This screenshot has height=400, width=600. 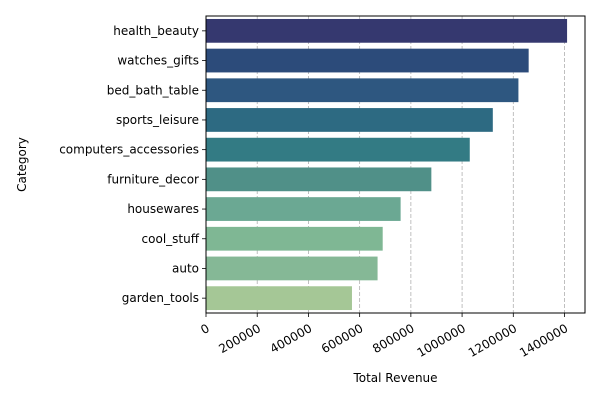 I want to click on x-tick-label: 200000, so click(x=239, y=338).